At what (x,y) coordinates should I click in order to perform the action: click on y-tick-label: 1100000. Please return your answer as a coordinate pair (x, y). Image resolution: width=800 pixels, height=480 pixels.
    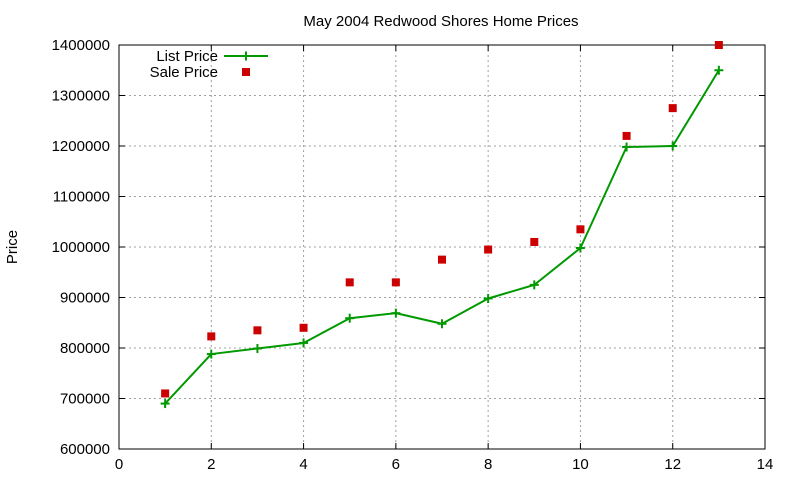
    Looking at the image, I should click on (81, 197).